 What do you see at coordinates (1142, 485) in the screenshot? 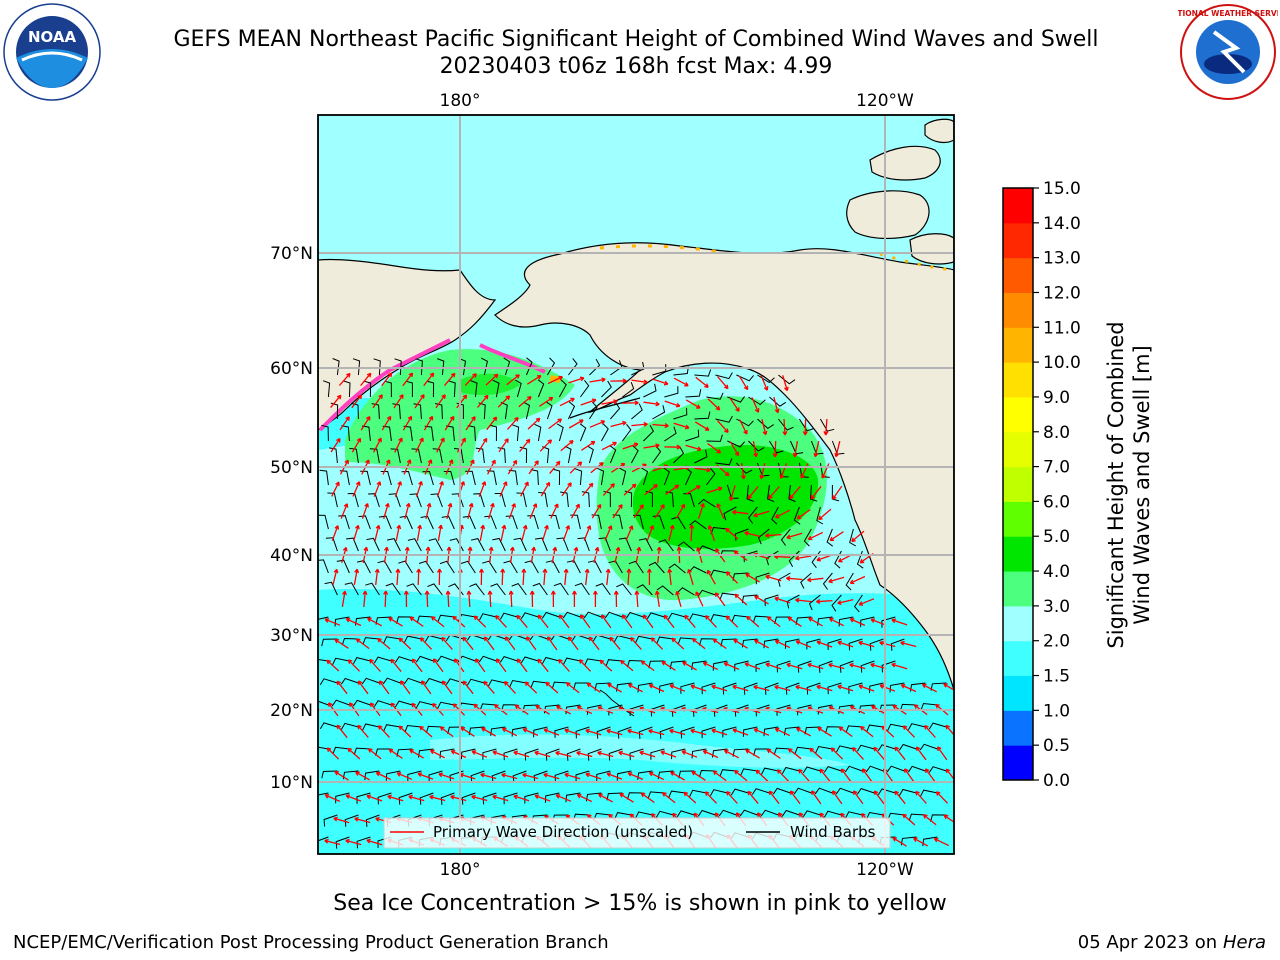
I see `colorbar-title-line2: Wind Waves and Swell [m]` at bounding box center [1142, 485].